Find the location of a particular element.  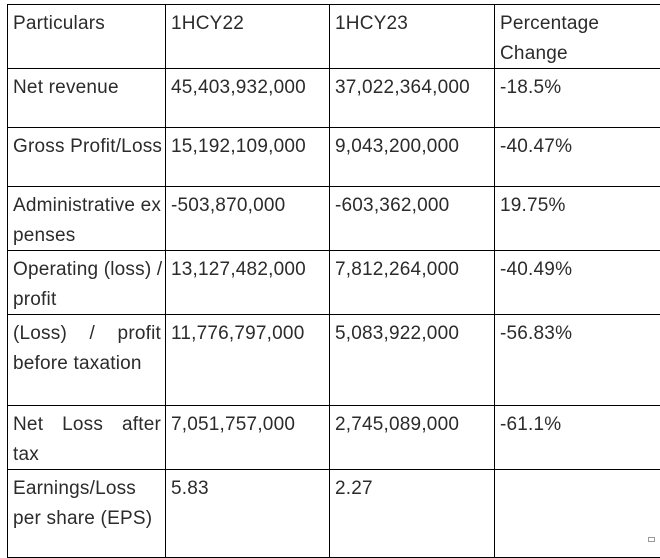

header-cell-1hcy22: 1HCY22 is located at coordinates (248, 37).